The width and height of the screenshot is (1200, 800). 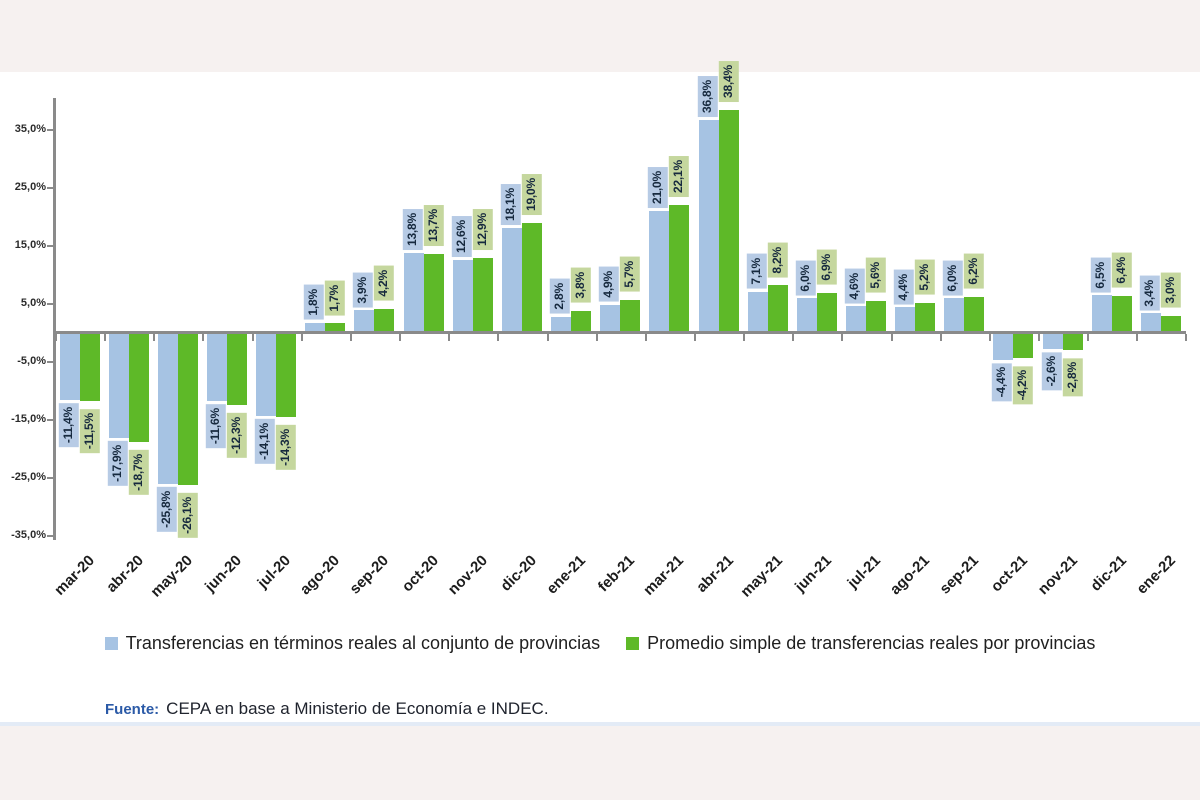 What do you see at coordinates (31, 361) in the screenshot?
I see `y-tick-label: -5,0%` at bounding box center [31, 361].